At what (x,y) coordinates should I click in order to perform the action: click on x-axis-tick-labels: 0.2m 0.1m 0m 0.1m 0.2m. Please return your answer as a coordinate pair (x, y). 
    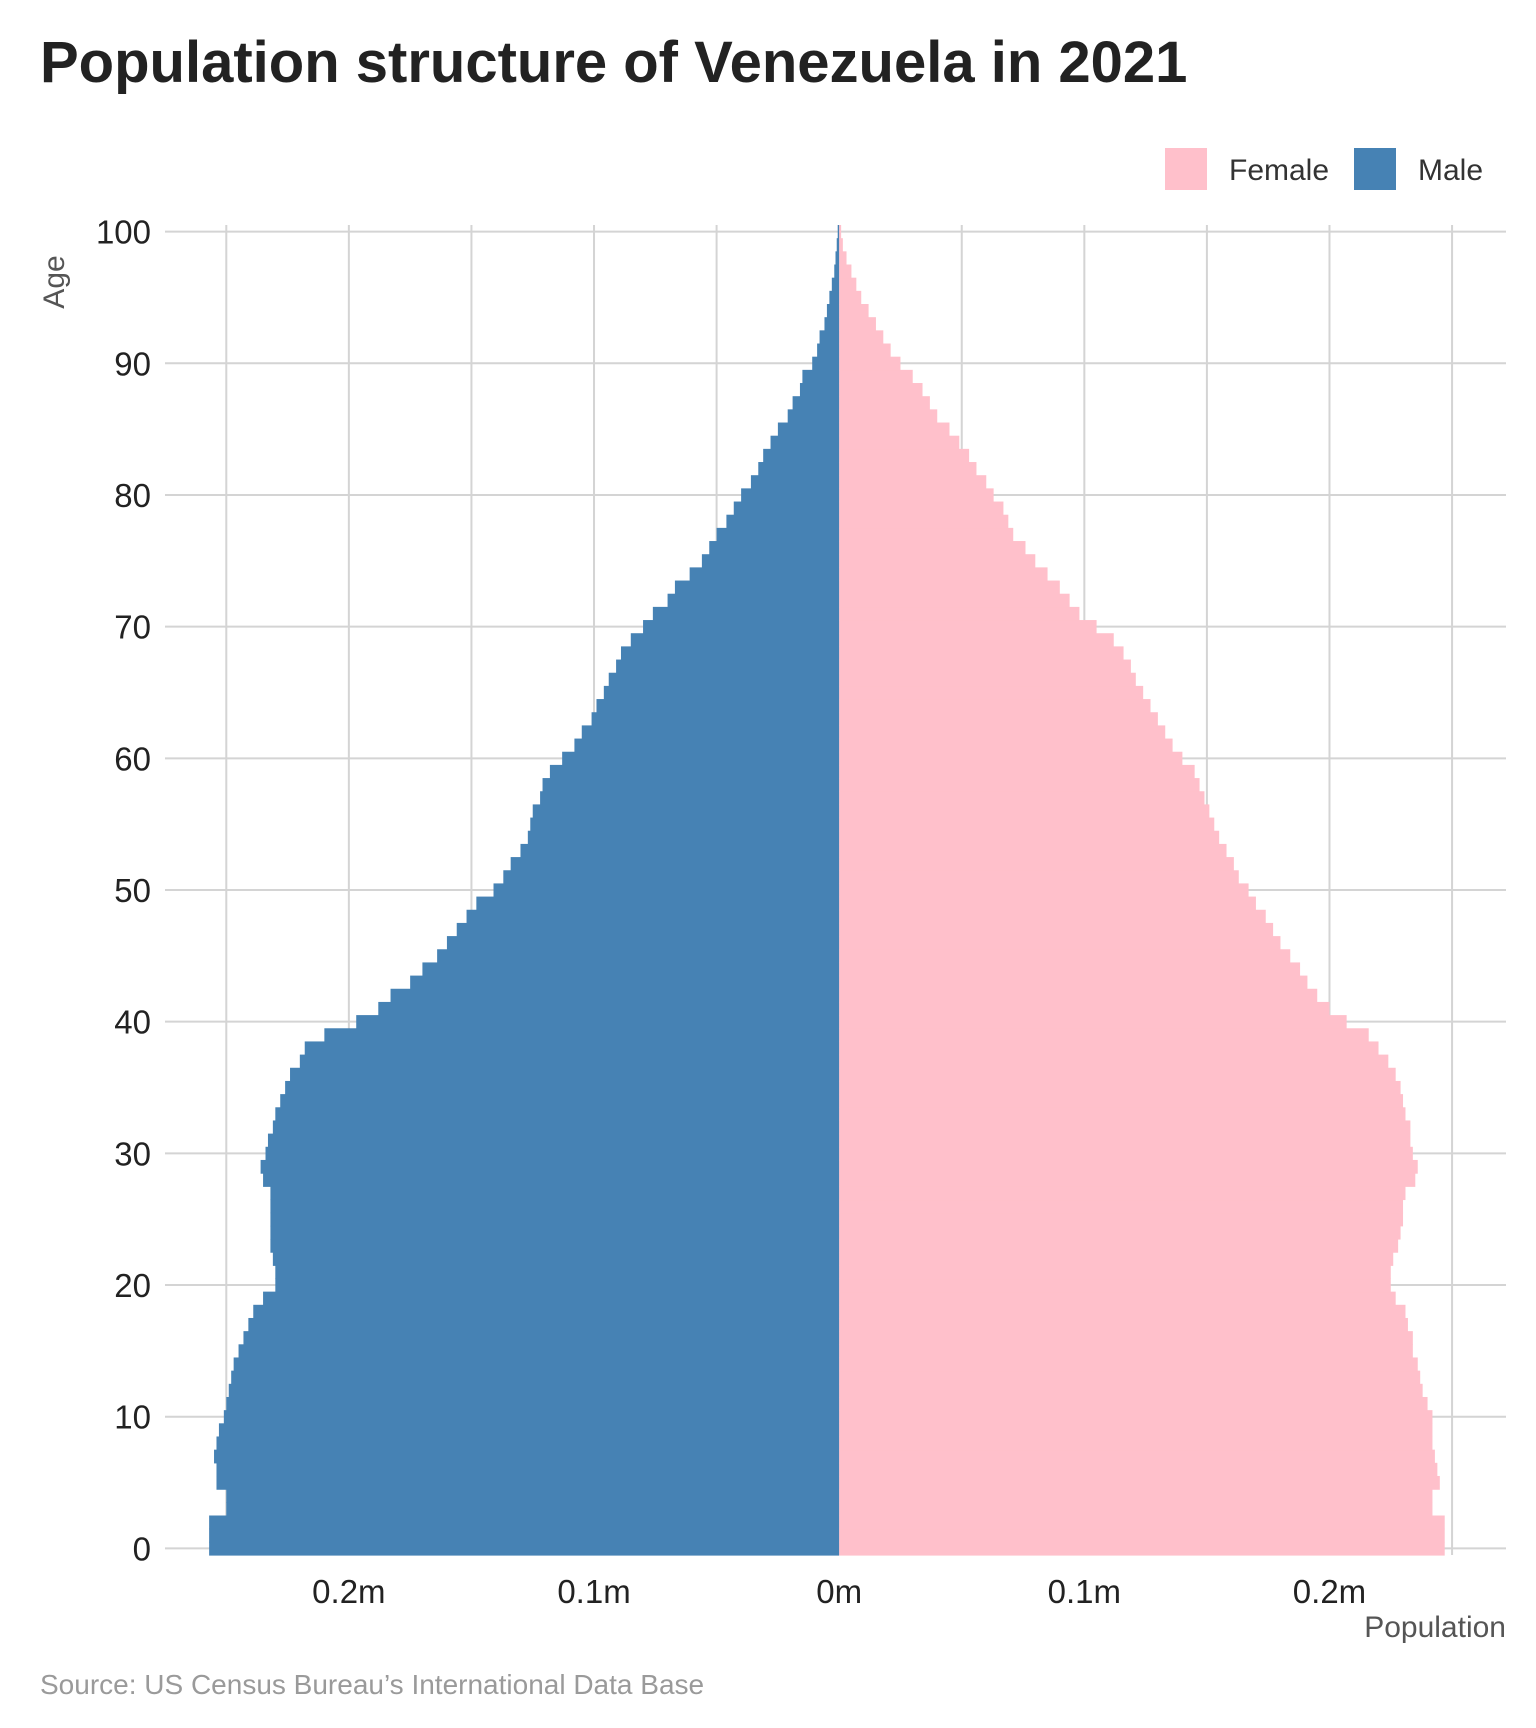
    Looking at the image, I should click on (839, 1591).